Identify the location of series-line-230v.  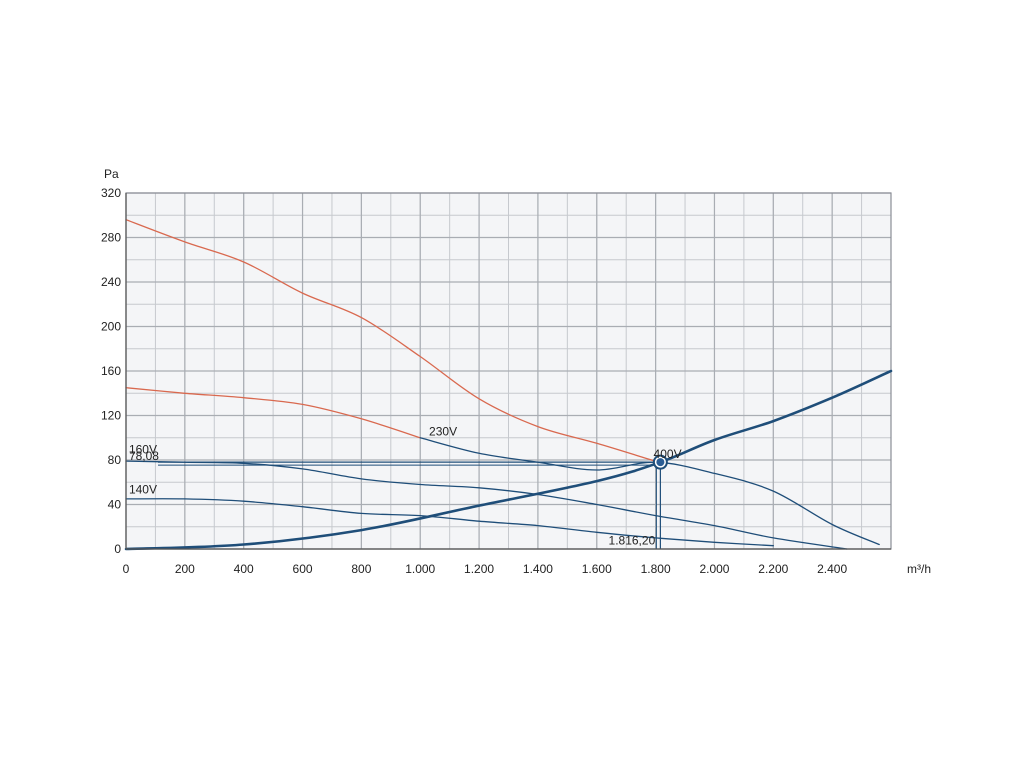
(273, 413).